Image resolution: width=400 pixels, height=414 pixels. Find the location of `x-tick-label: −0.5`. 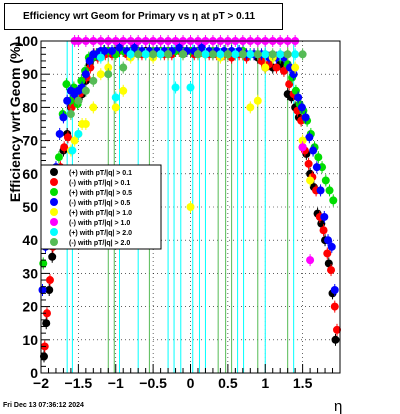

x-tick-label: −0.5 is located at coordinates (153, 383).